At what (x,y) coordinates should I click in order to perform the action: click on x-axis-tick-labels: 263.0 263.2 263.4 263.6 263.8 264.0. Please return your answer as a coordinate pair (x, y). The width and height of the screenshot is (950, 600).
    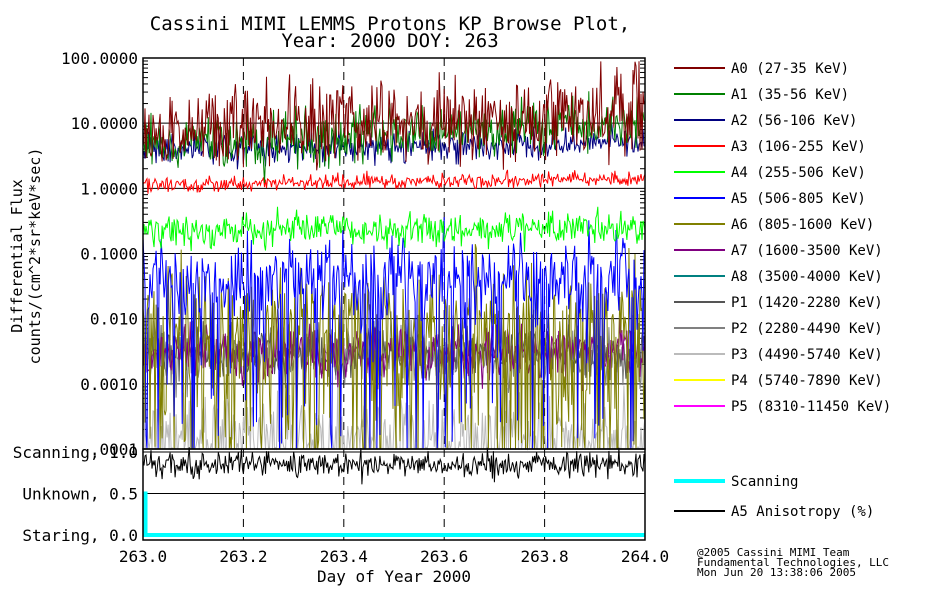
    Looking at the image, I should click on (394, 556).